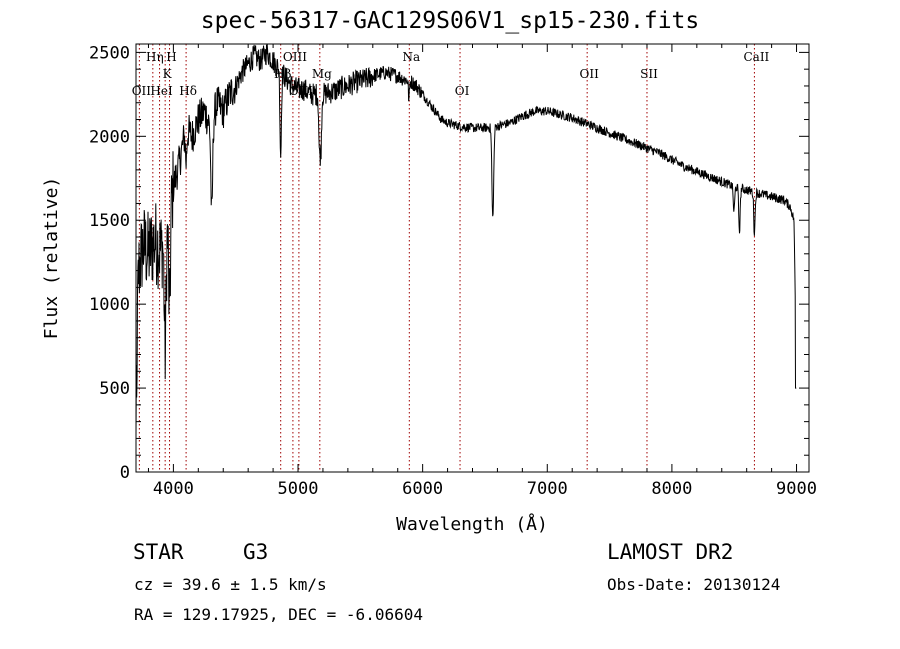 The image size is (900, 649). I want to click on y-tick-label: 1000, so click(109, 305).